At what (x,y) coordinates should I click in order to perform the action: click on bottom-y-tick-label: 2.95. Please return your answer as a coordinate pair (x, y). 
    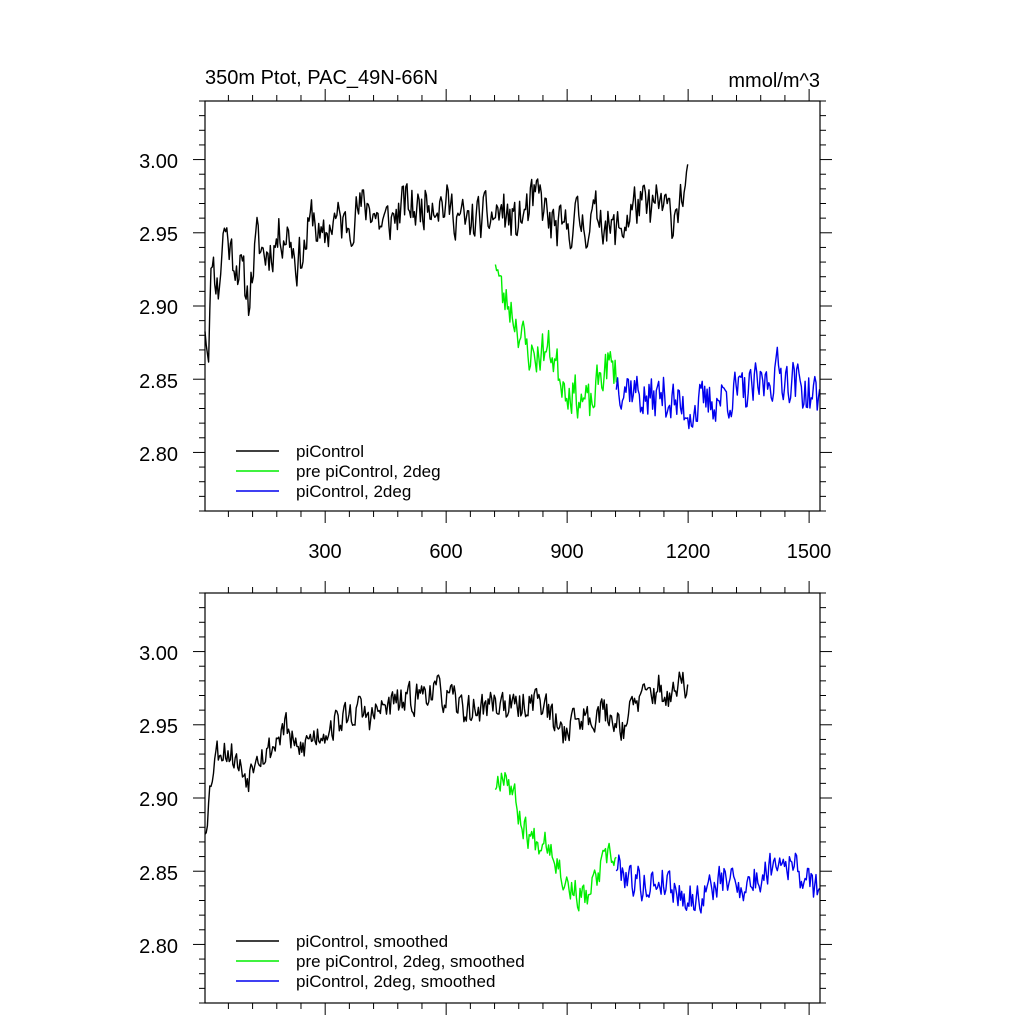
    Looking at the image, I should click on (158, 727).